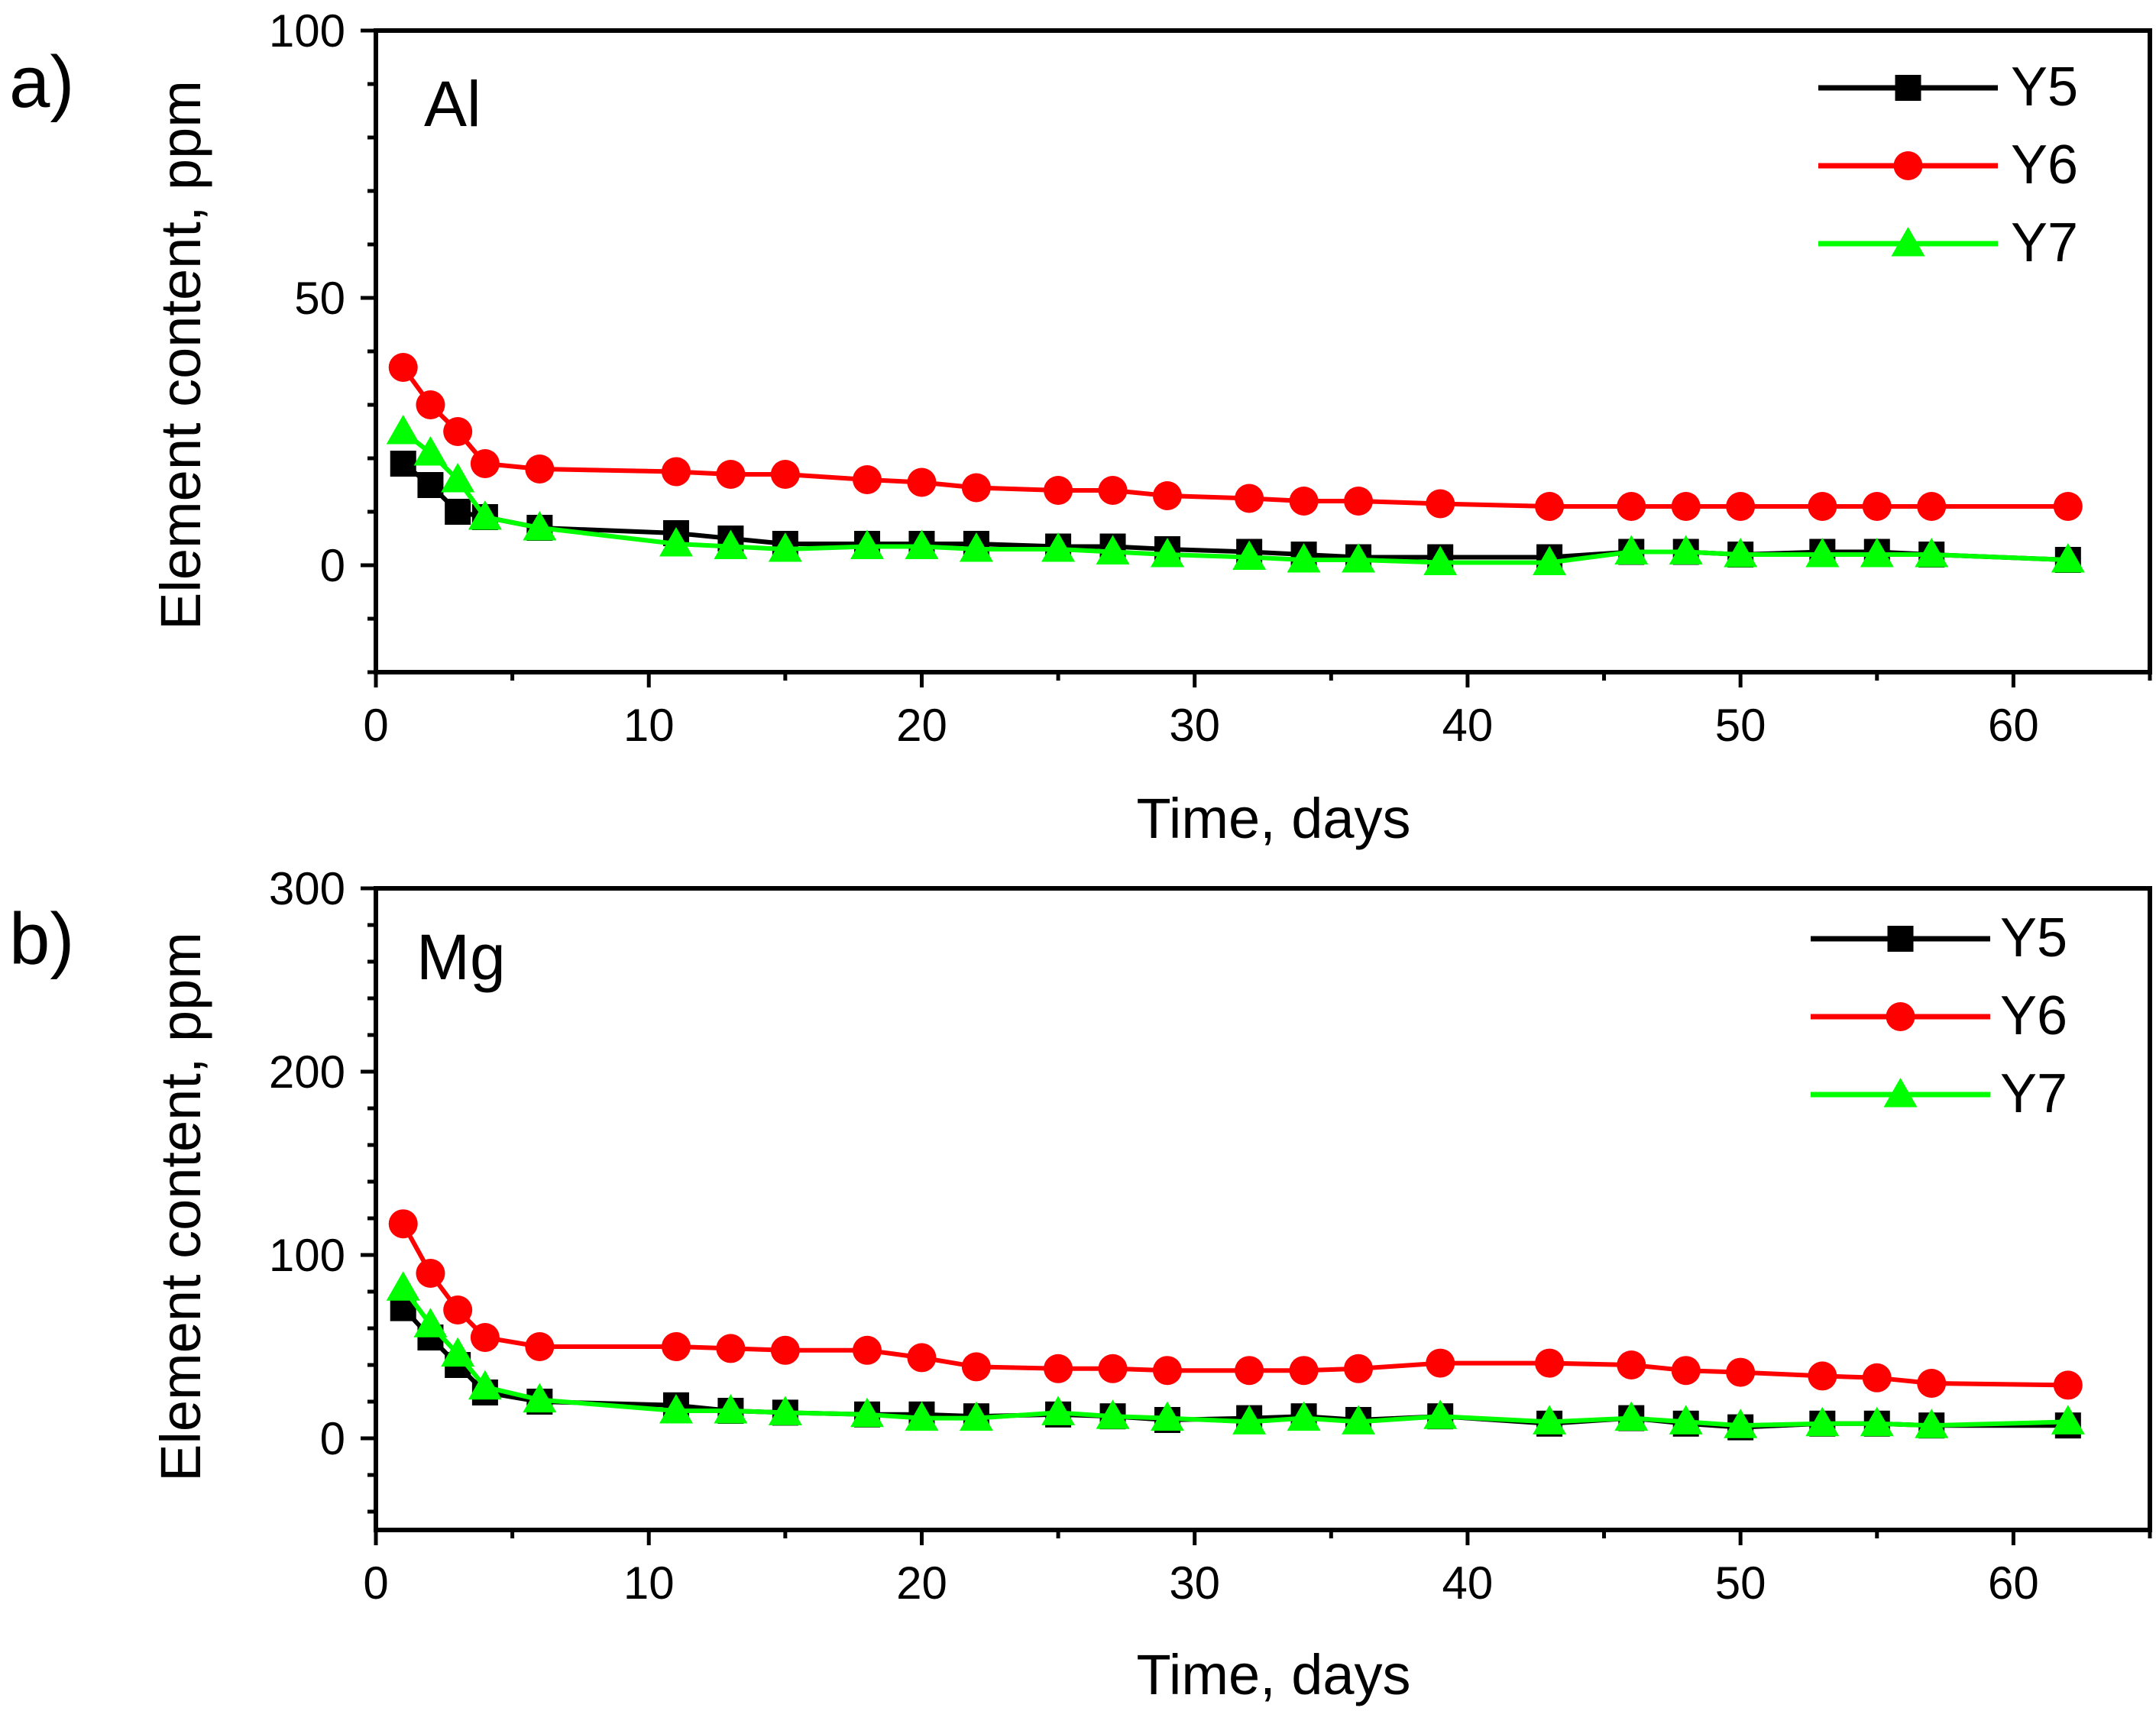 This screenshot has height=1711, width=2156. I want to click on panel-a-legend-label-y7: Y7, so click(2045, 242).